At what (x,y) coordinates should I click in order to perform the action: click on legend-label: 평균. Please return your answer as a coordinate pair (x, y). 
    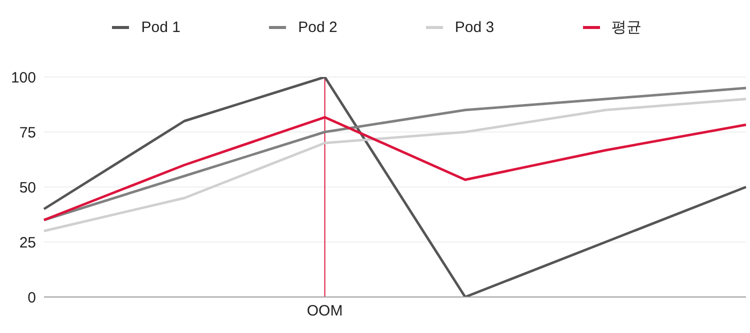
    Looking at the image, I should click on (626, 27).